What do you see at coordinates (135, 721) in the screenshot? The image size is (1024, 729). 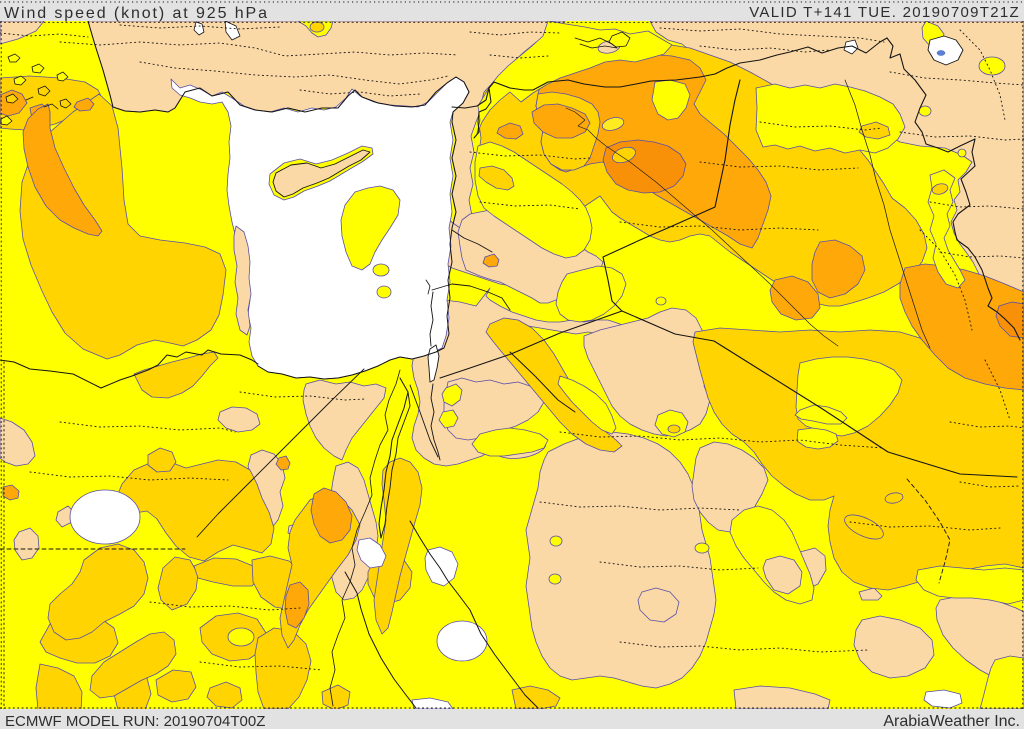 I see `svg-text: ECMWF MODEL RUN: 20190704T00Z` at bounding box center [135, 721].